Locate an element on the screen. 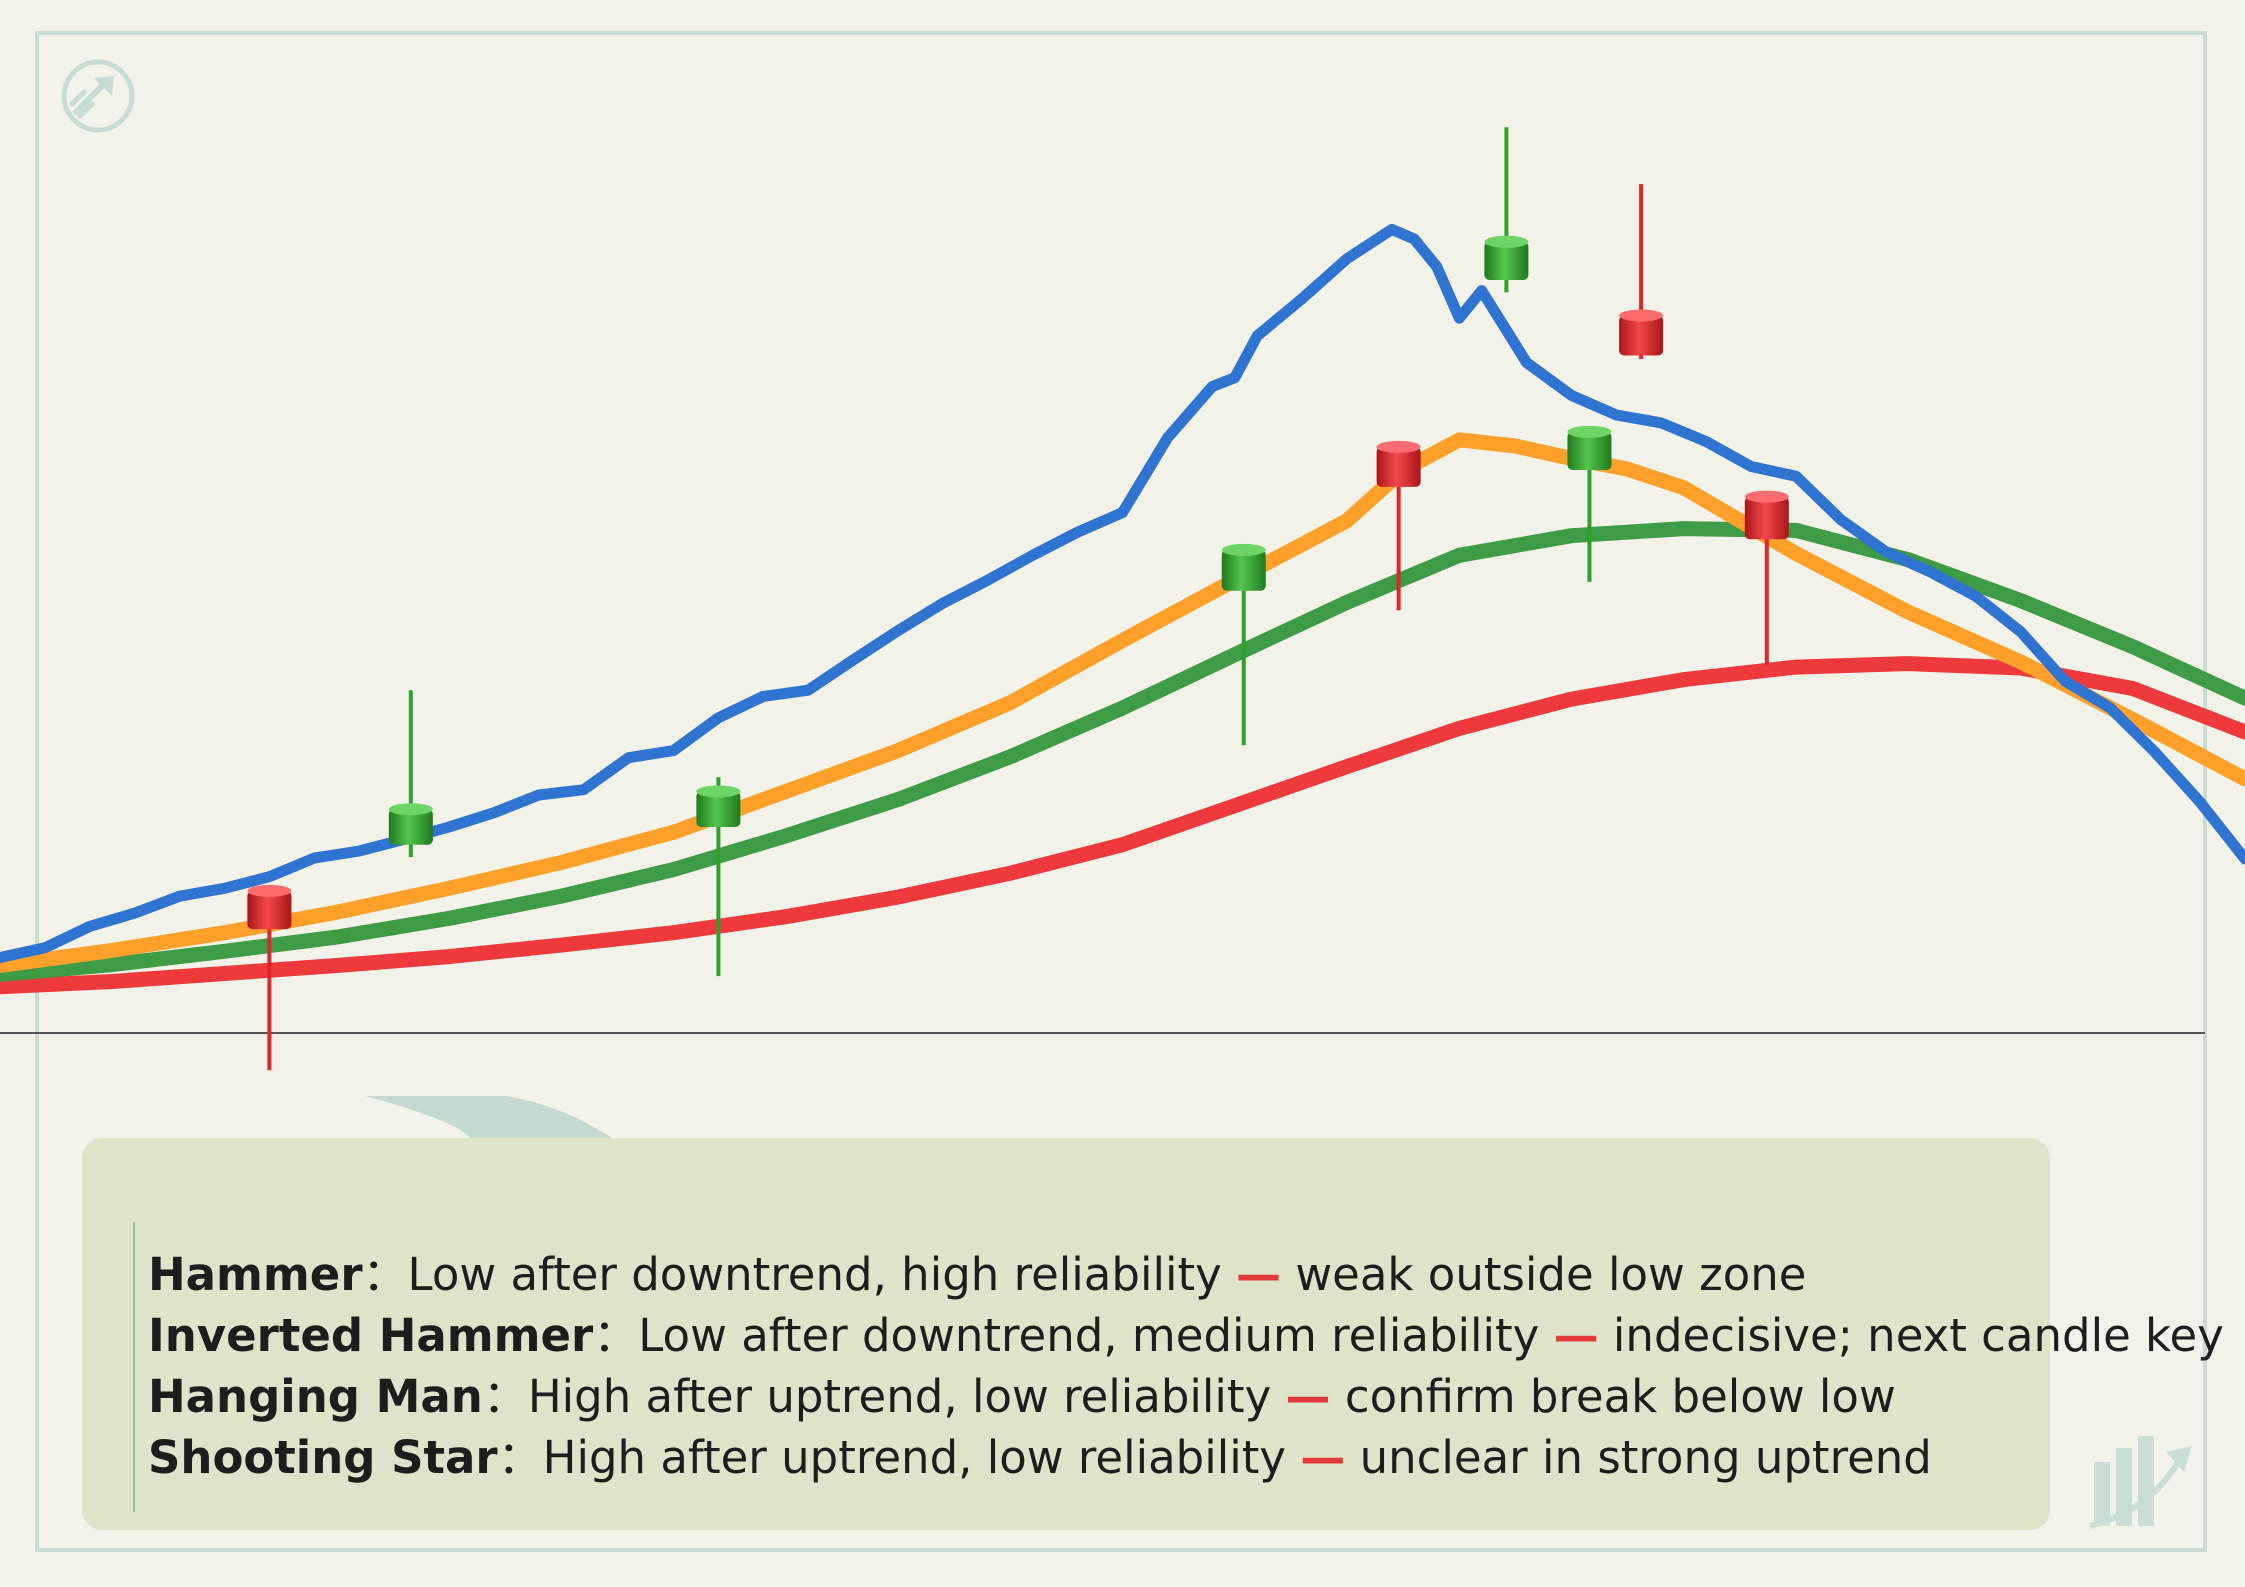 Image resolution: width=2245 pixels, height=1587 pixels. legend-note: weak outside low zone is located at coordinates (1551, 1274).